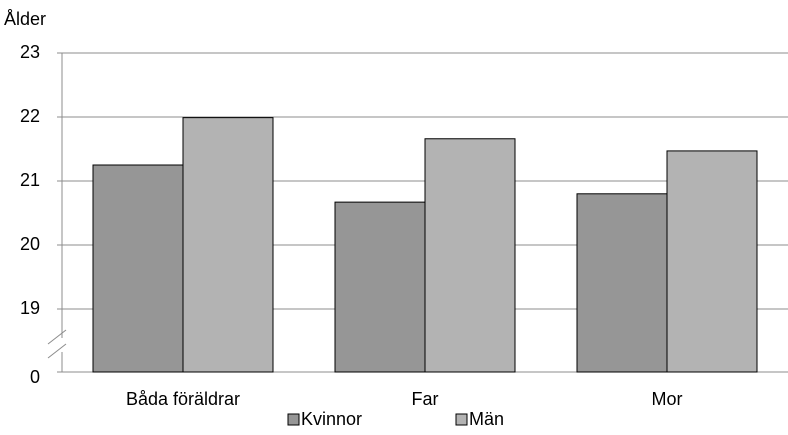 The height and width of the screenshot is (435, 788). Describe the element at coordinates (30, 244) in the screenshot. I see `y-tick-label: 20` at that location.